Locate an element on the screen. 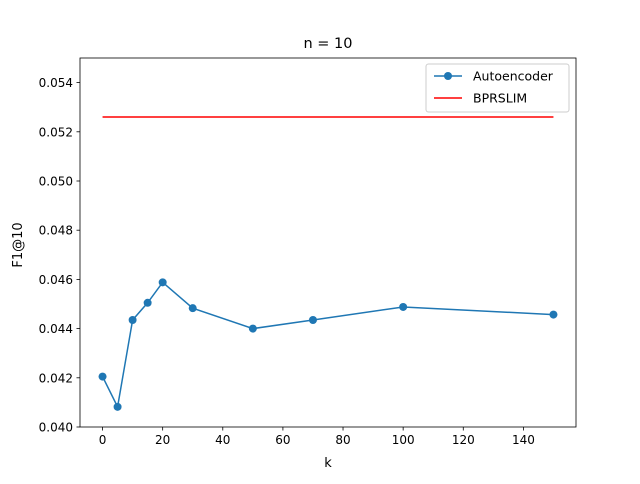  x-tick-label: 0 is located at coordinates (103, 440).